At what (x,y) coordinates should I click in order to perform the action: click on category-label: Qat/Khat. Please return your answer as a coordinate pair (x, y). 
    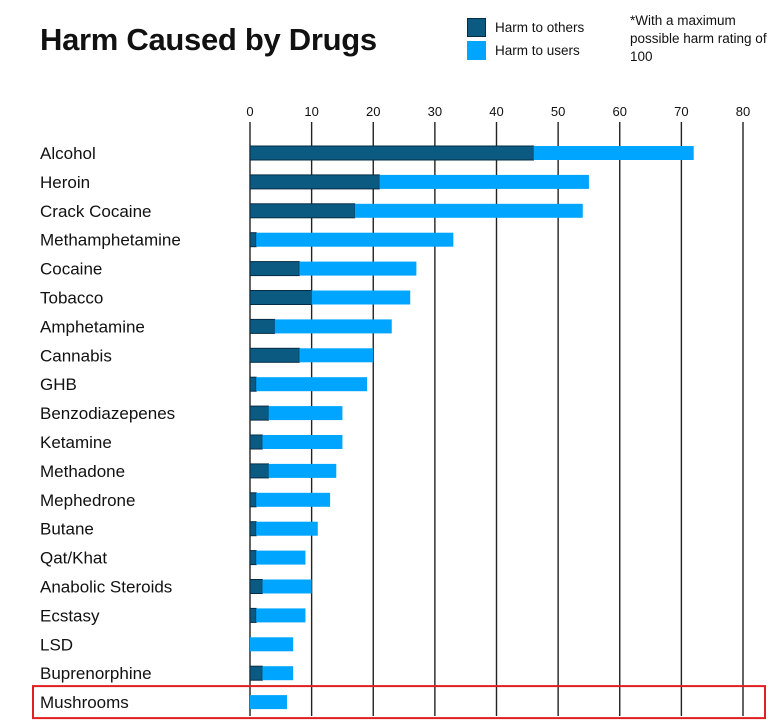
    Looking at the image, I should click on (73, 558).